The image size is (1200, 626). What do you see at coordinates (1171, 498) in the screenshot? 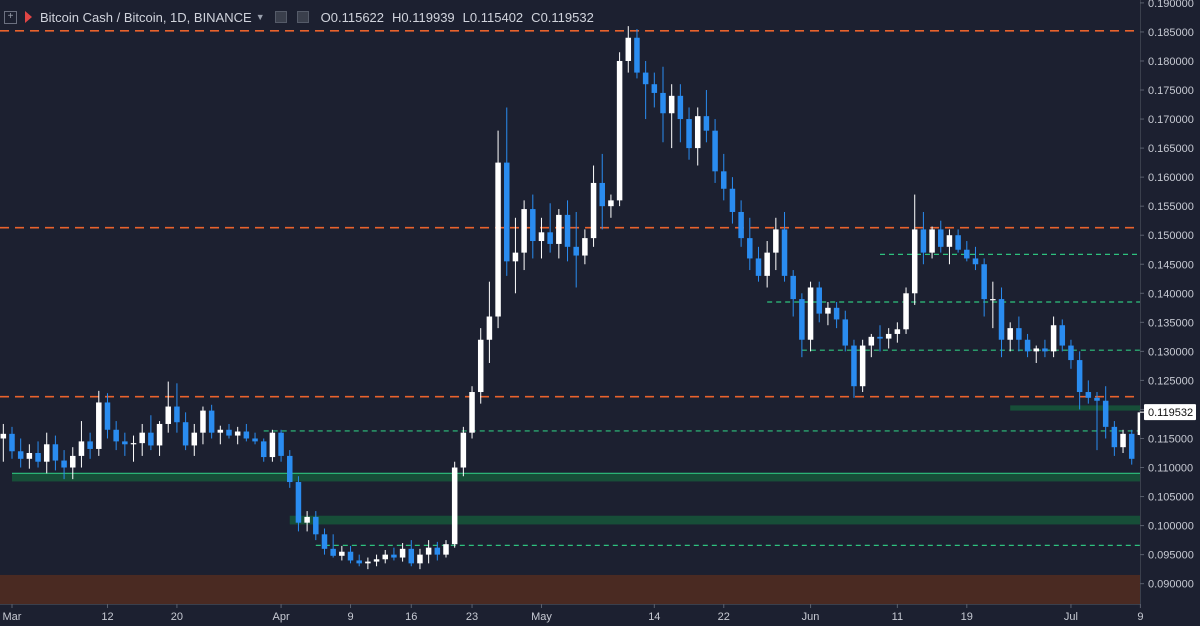
I see `price-tick-label: 0.105000` at bounding box center [1171, 498].